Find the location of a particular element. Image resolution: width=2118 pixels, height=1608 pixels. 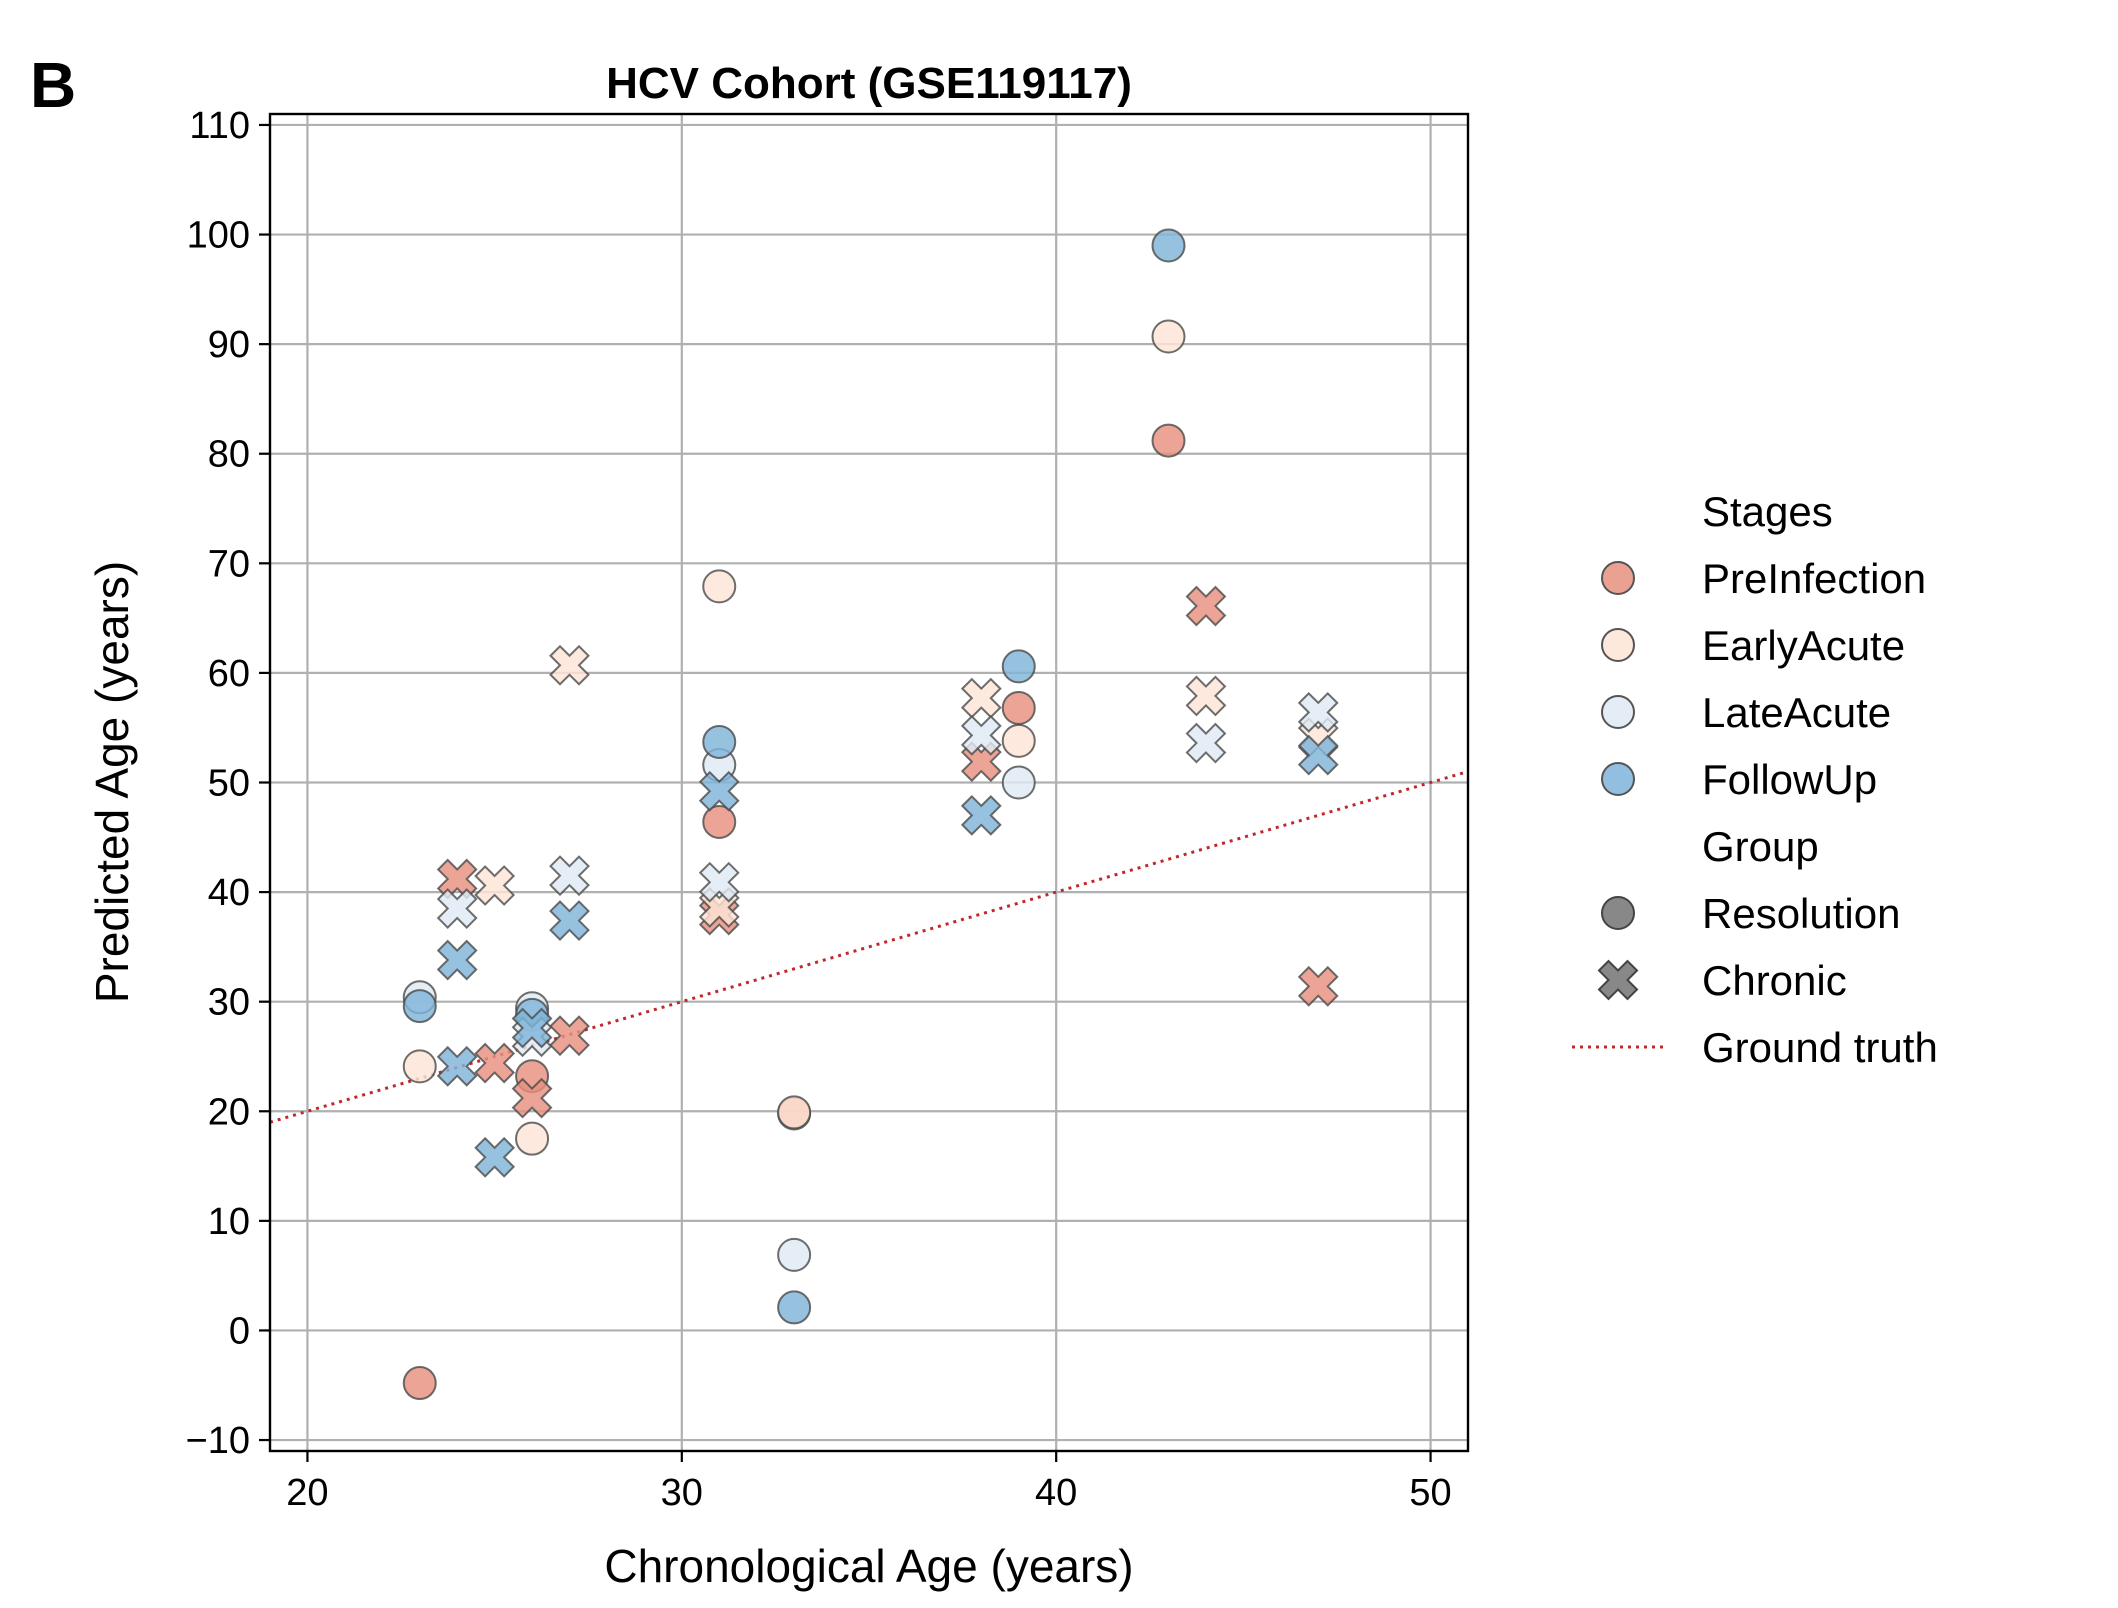

y-tick-label: 100 is located at coordinates (218, 236).